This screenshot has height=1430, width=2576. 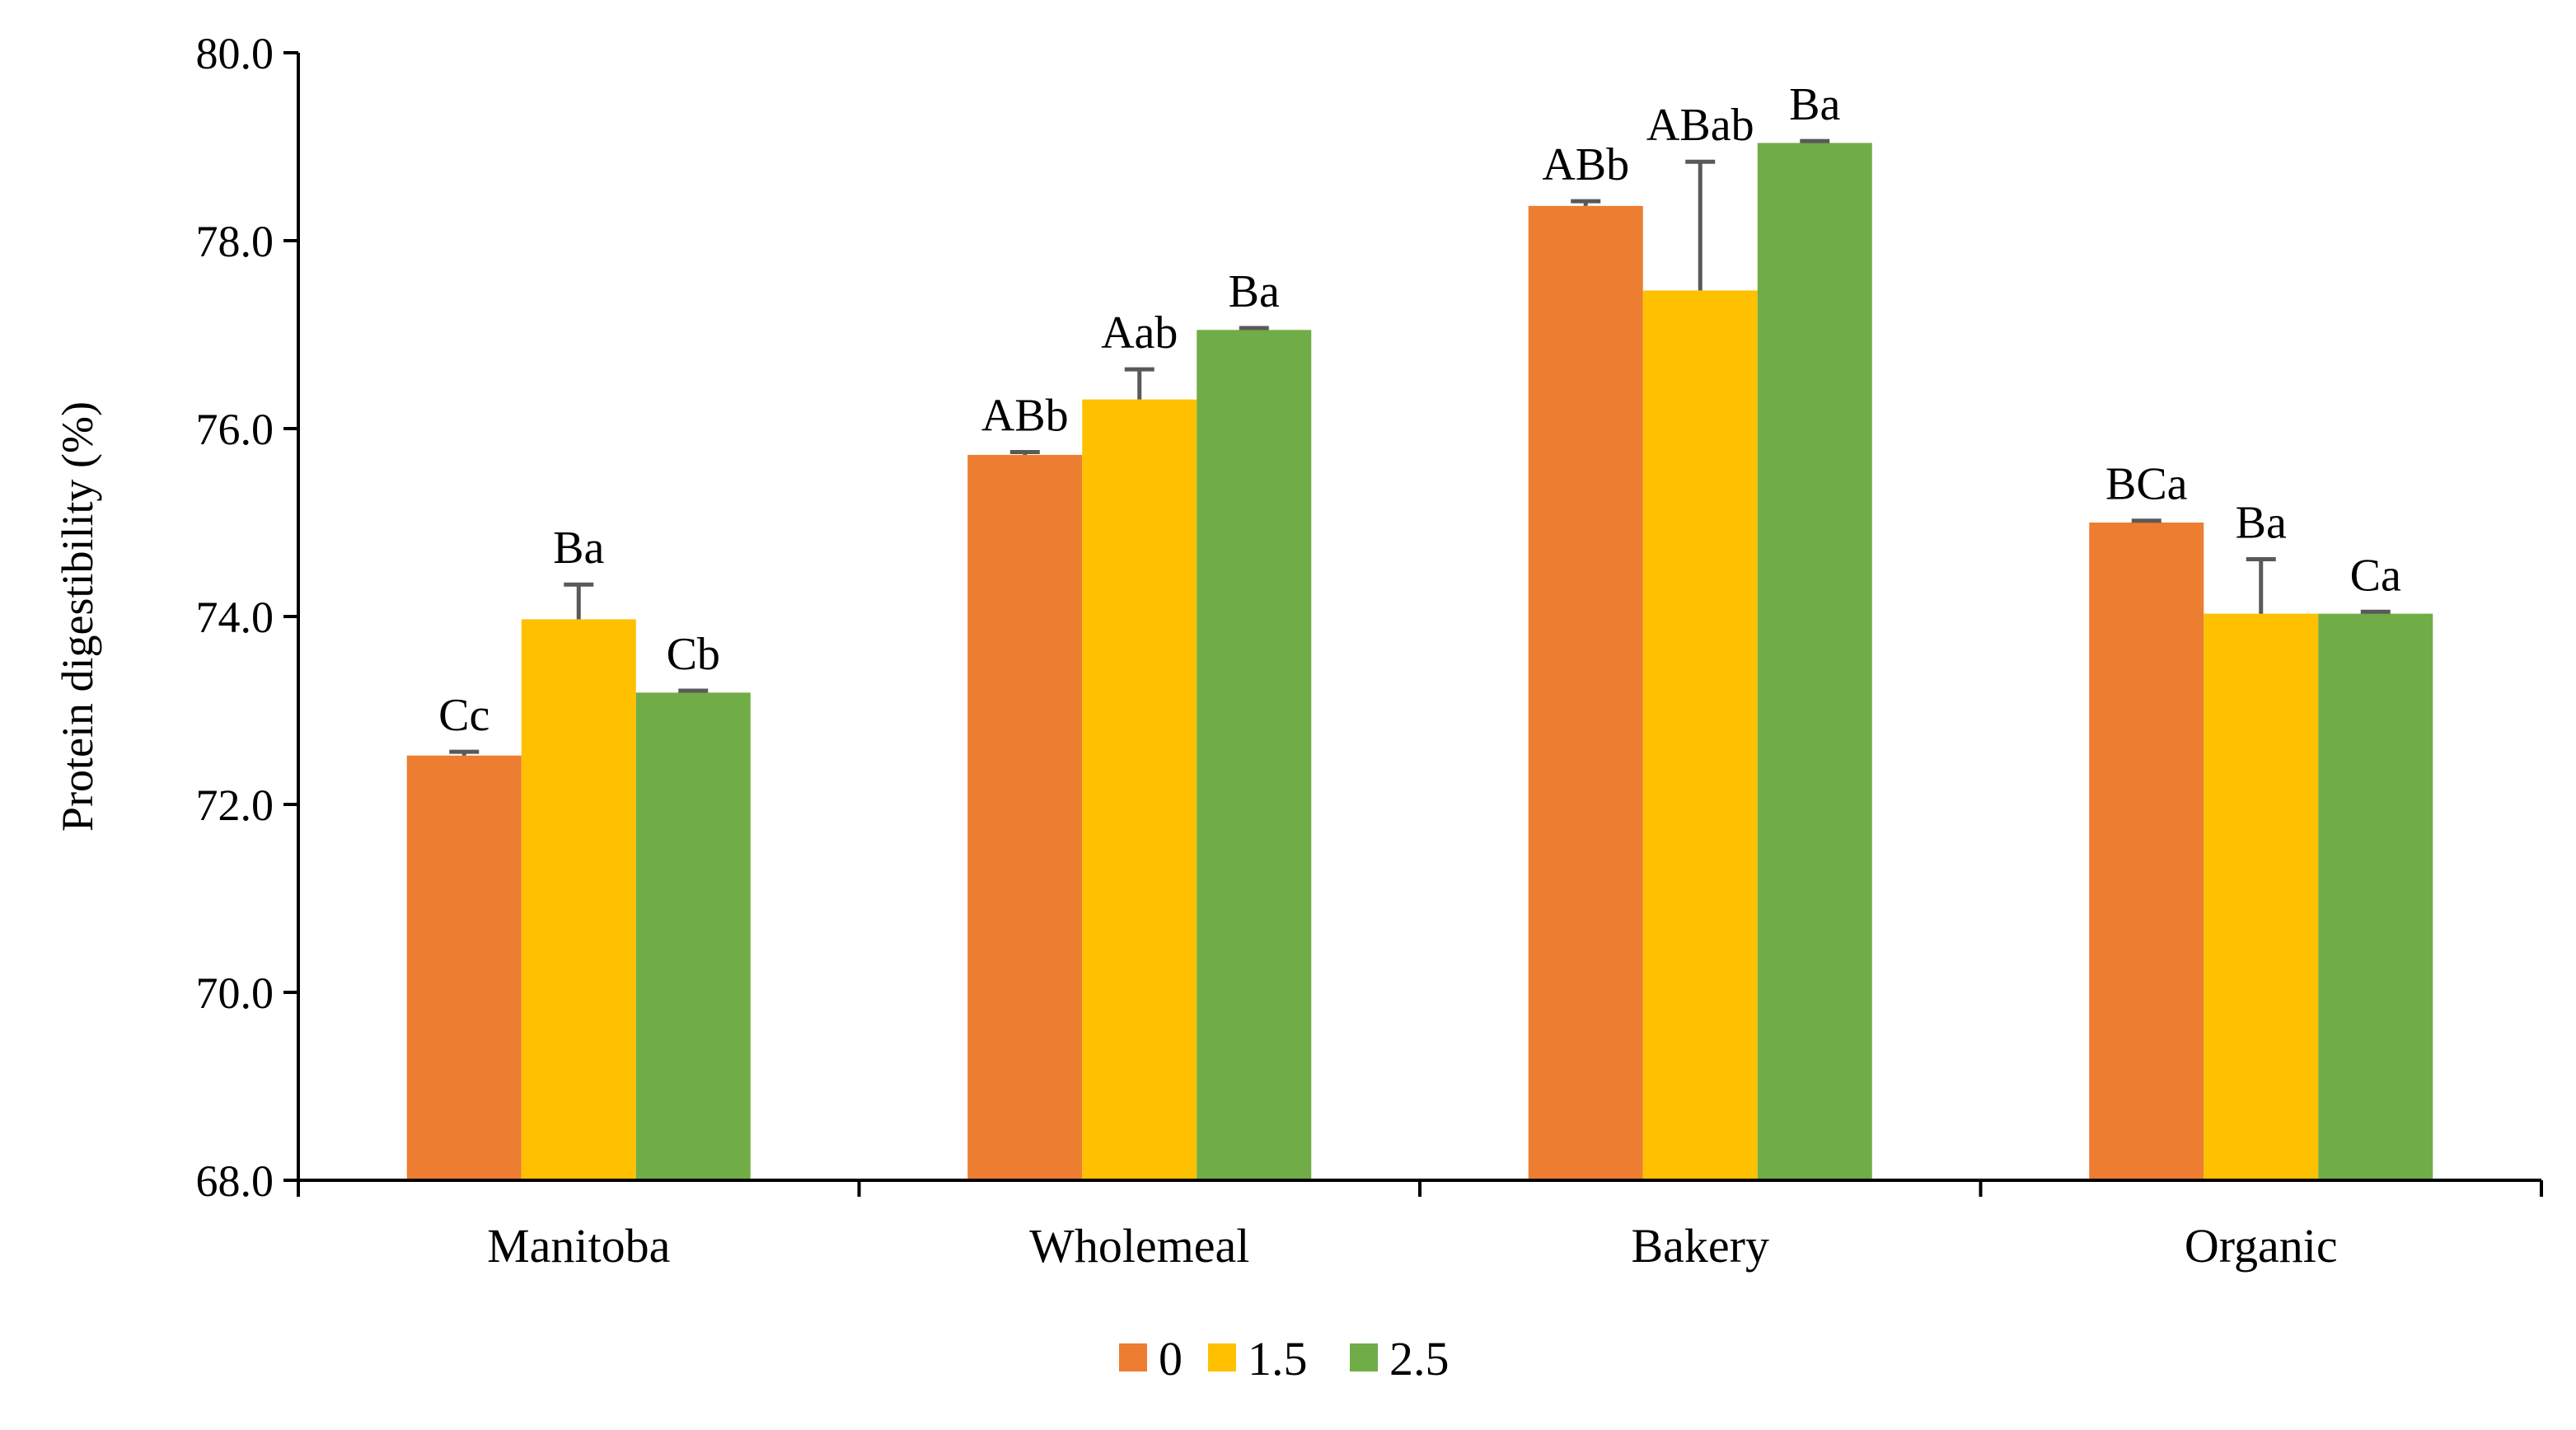 I want to click on y-tick-label: 78.0, so click(x=235, y=242).